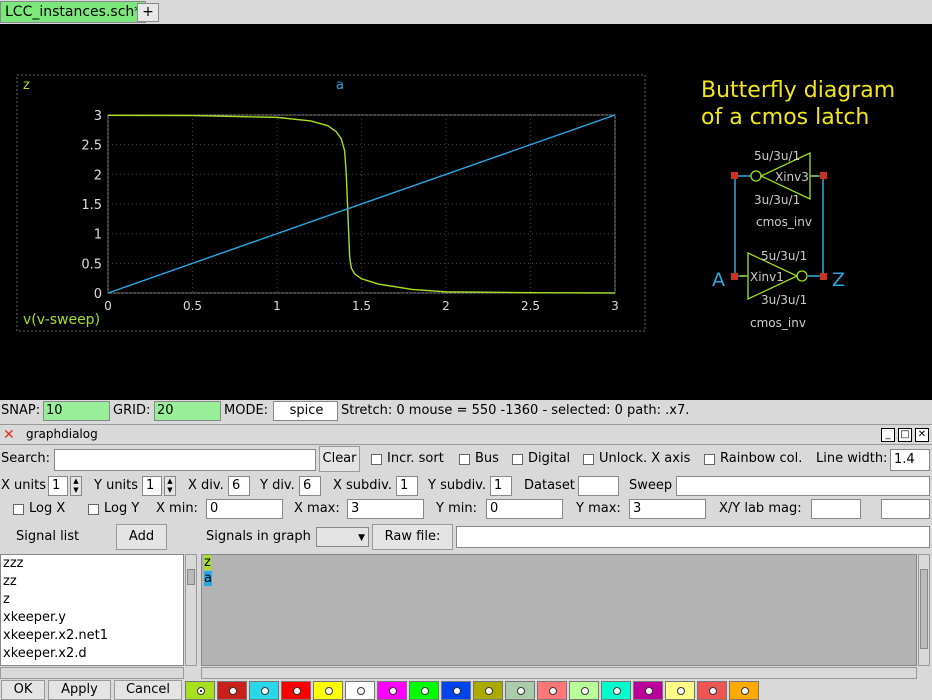  I want to click on x-lab-mag-input, so click(836, 509).